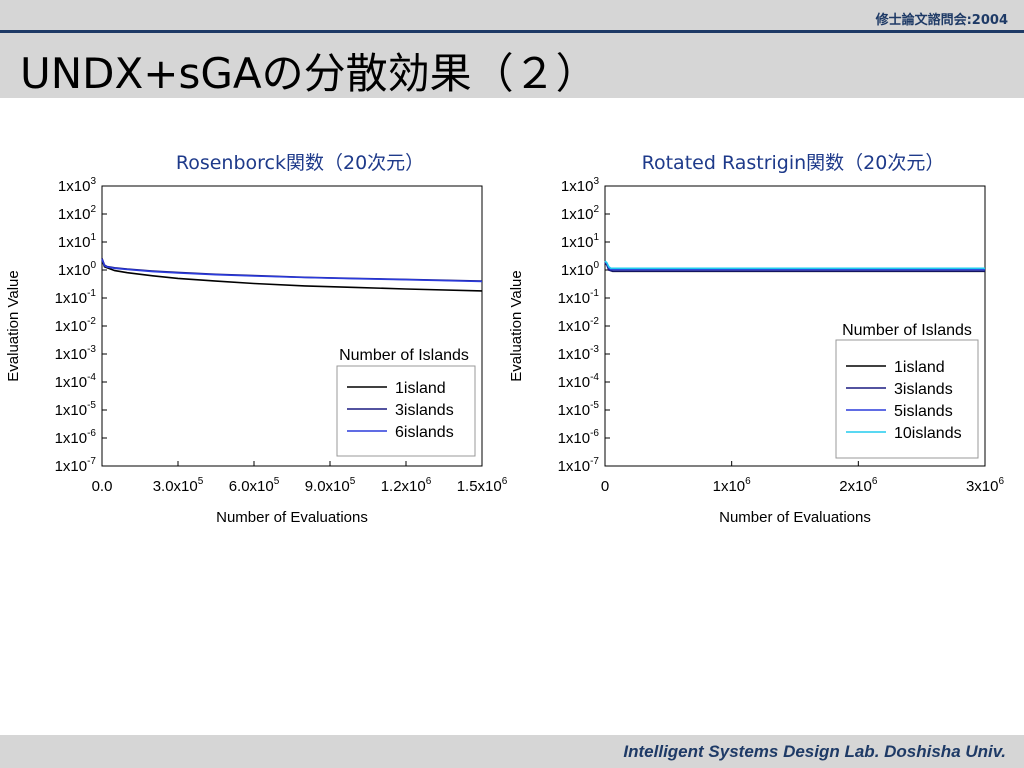  What do you see at coordinates (579, 437) in the screenshot?
I see `chart-2-y-tick-label: 1x10⁻⁶` at bounding box center [579, 437].